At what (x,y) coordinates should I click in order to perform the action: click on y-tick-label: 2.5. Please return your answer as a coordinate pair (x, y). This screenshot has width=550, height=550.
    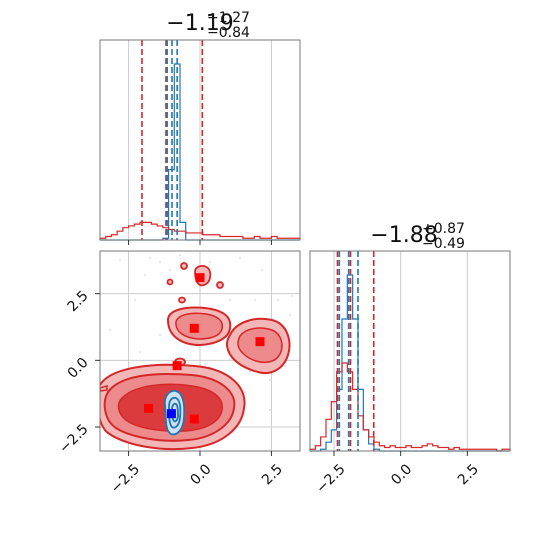
    Looking at the image, I should click on (78, 301).